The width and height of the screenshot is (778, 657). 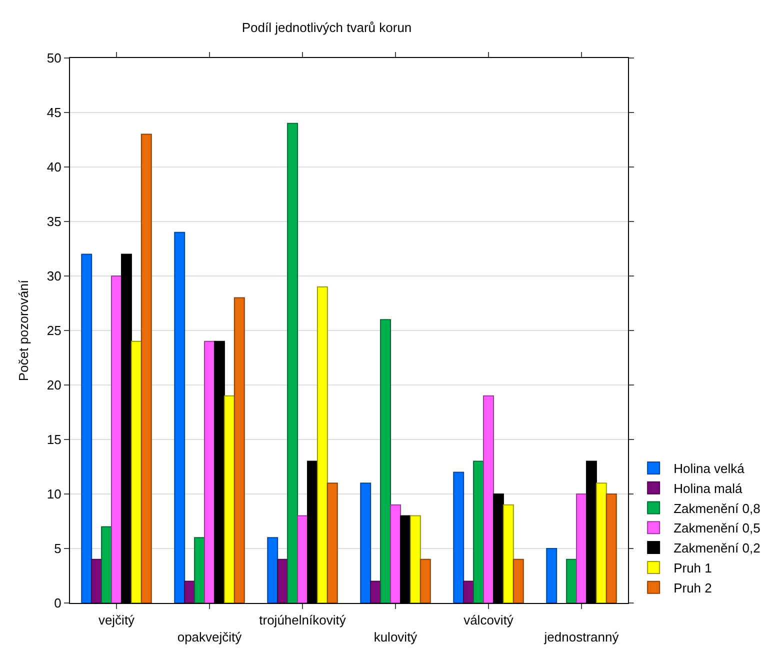 What do you see at coordinates (581, 637) in the screenshot?
I see `x-tick-label: jednostranný` at bounding box center [581, 637].